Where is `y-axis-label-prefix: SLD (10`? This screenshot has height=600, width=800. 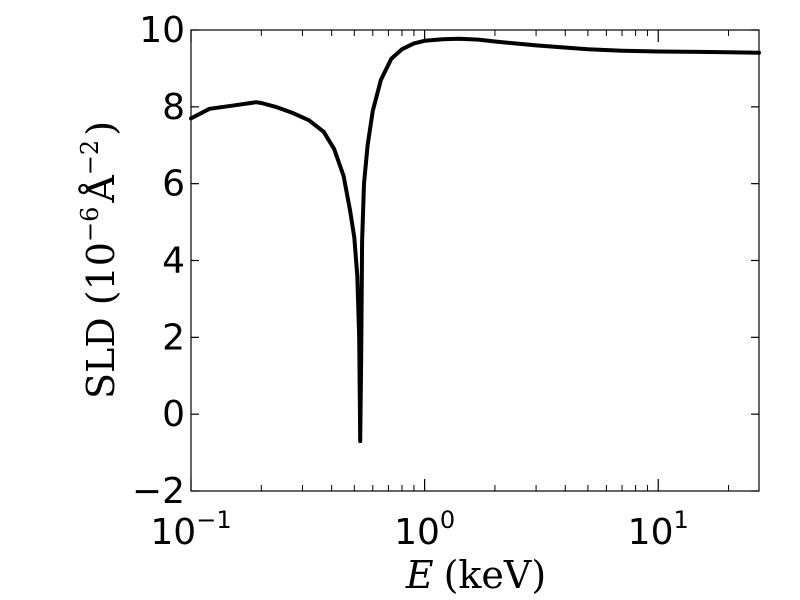 y-axis-label-prefix: SLD (10 is located at coordinates (101, 320).